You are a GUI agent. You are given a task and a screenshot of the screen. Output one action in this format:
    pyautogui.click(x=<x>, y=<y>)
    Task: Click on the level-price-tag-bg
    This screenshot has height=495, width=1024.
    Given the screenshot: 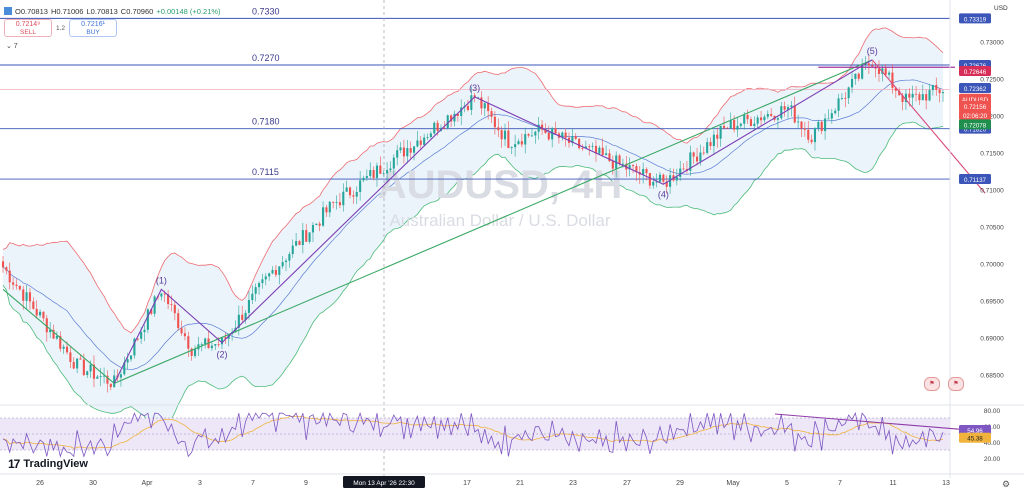 What is the action you would take?
    pyautogui.click(x=975, y=18)
    